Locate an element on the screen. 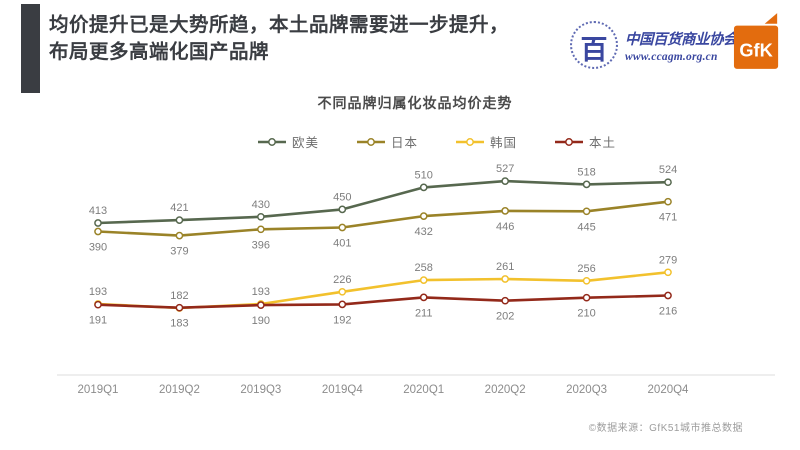 This screenshot has height=450, width=800. chart-title: 不同品牌归属化妆品均价走势 is located at coordinates (415, 104).